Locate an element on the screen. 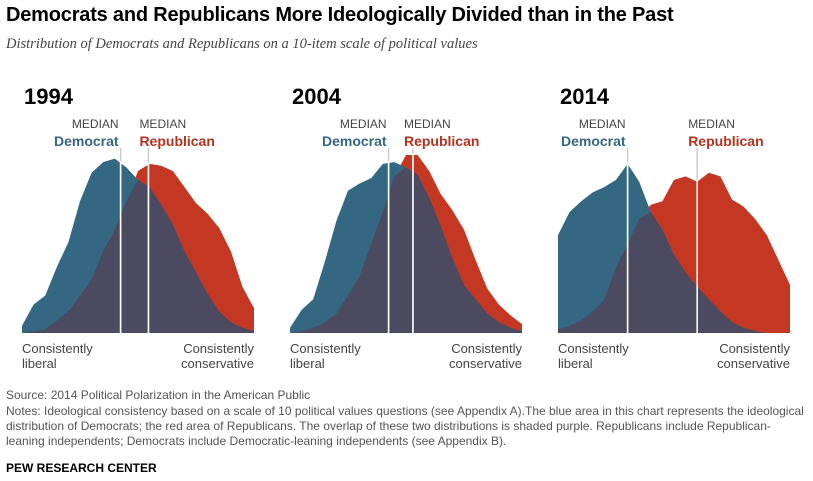 This screenshot has width=813, height=481. panel-year-label: 2004 is located at coordinates (317, 96).